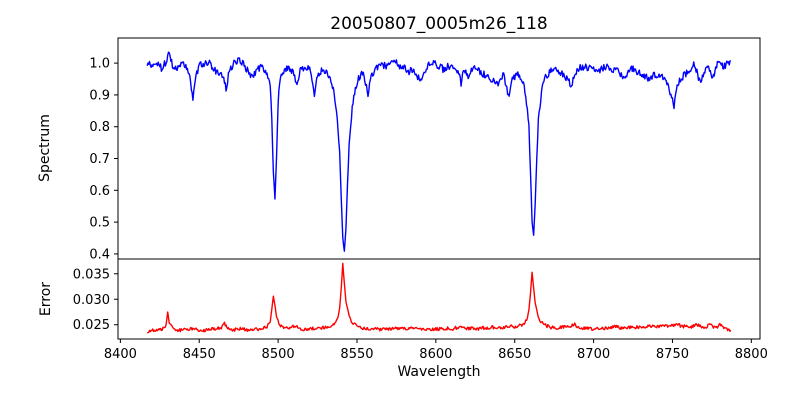 The height and width of the screenshot is (400, 800). What do you see at coordinates (438, 372) in the screenshot?
I see `x-axis-label: Wavelength` at bounding box center [438, 372].